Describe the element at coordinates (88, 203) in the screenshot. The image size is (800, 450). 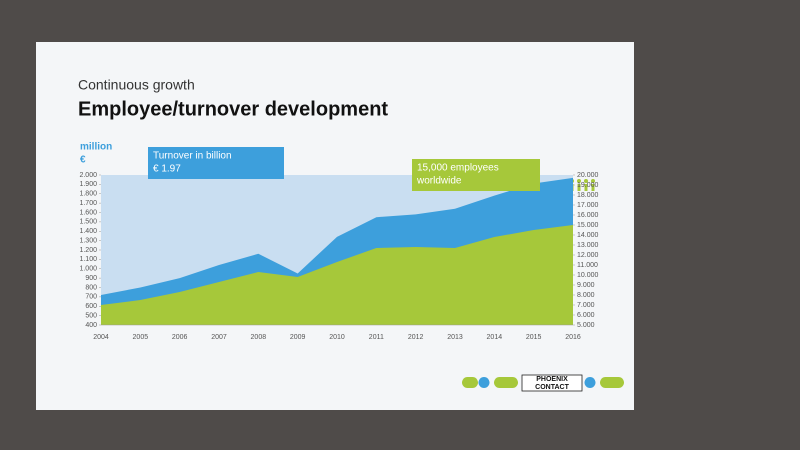
I see `y-tick-label: 1.700` at that location.